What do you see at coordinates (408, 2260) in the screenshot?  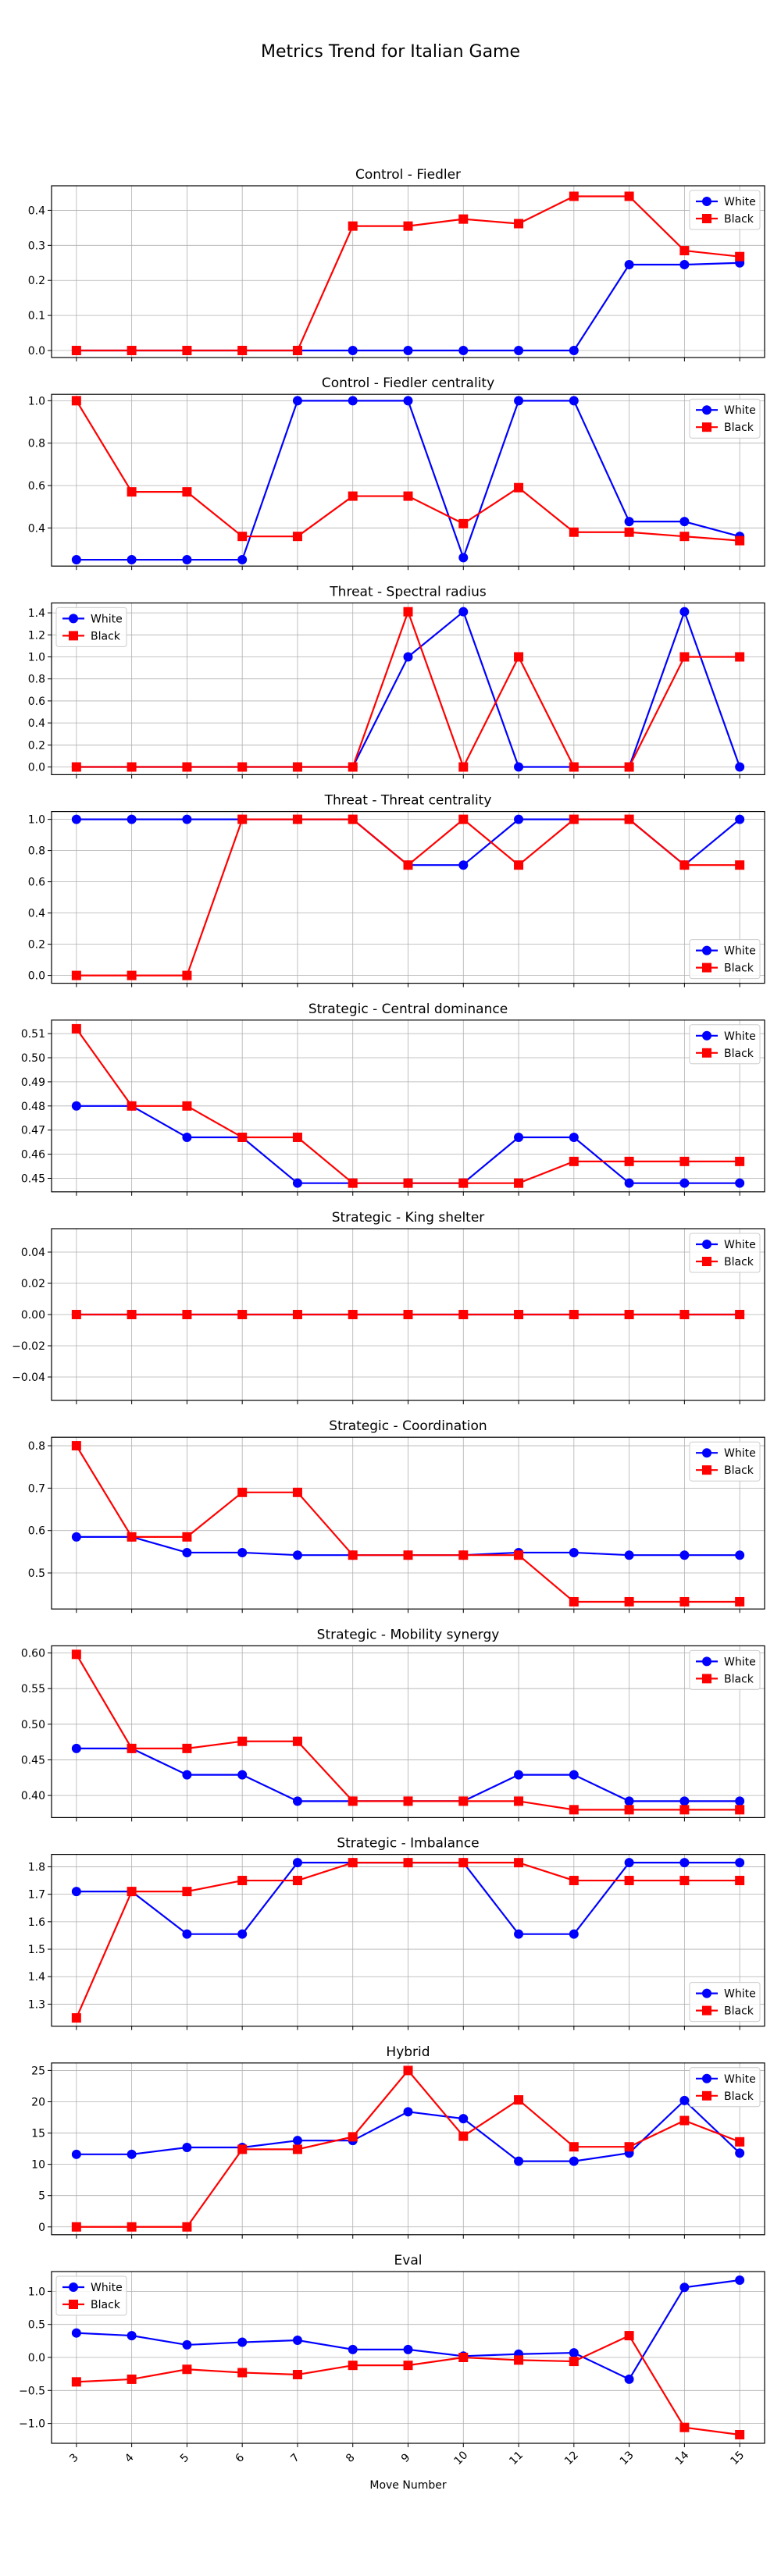 I see `panel-eval-title: Eval` at bounding box center [408, 2260].